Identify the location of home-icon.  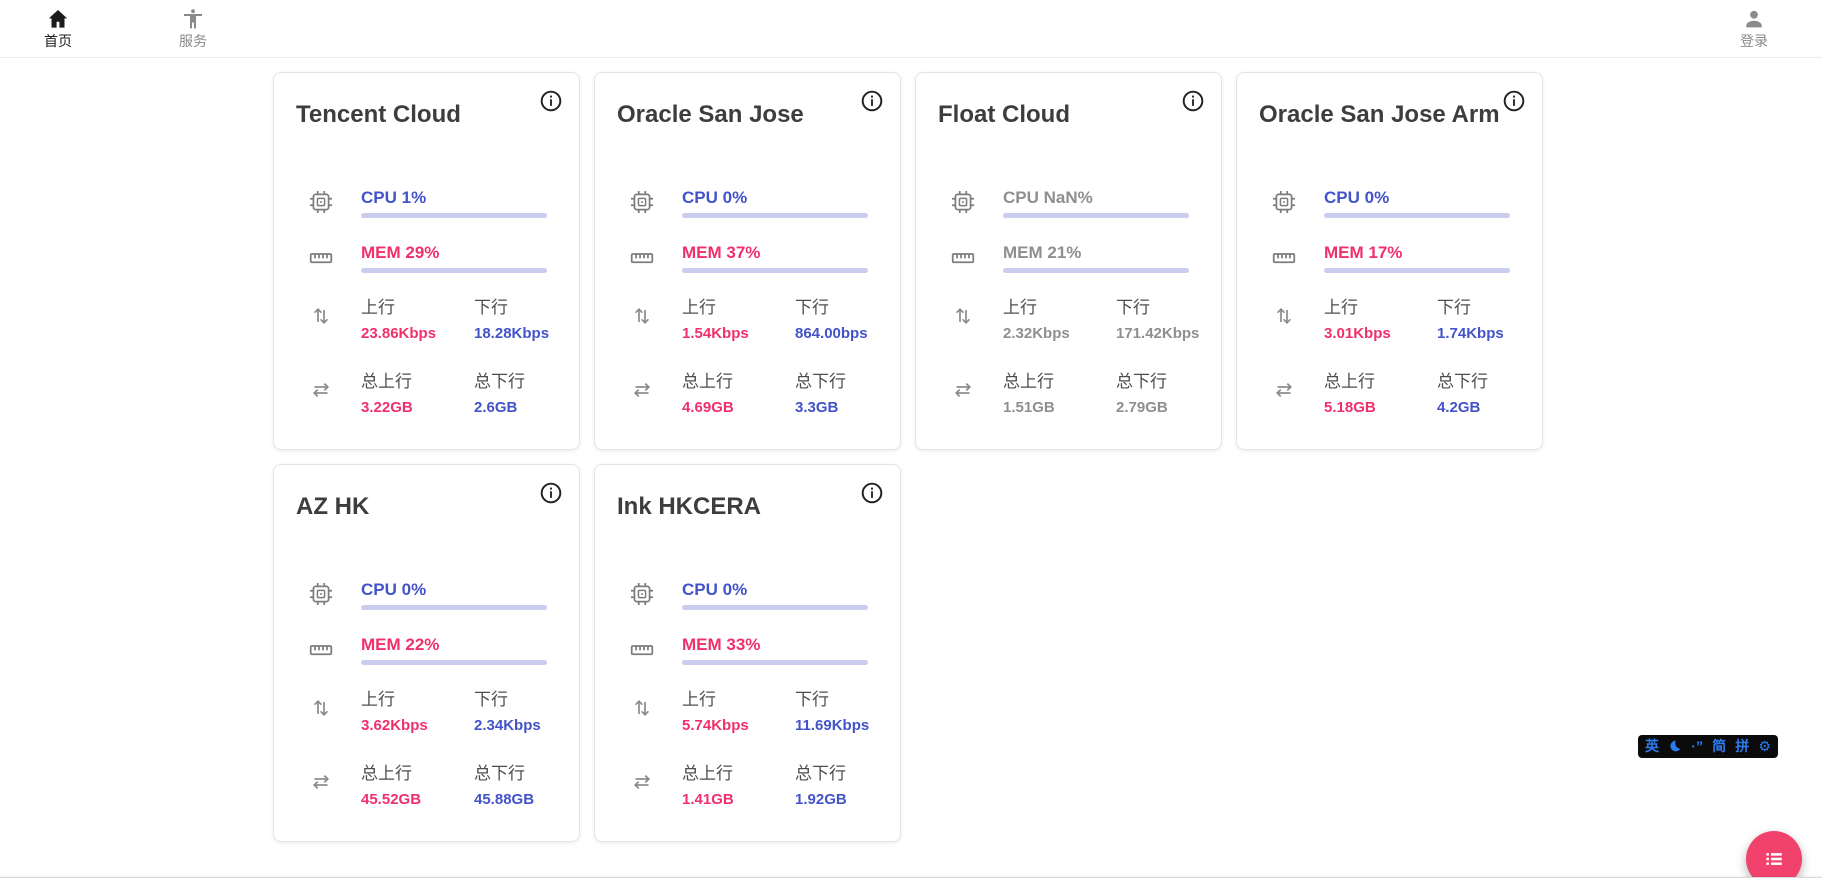
(58, 19).